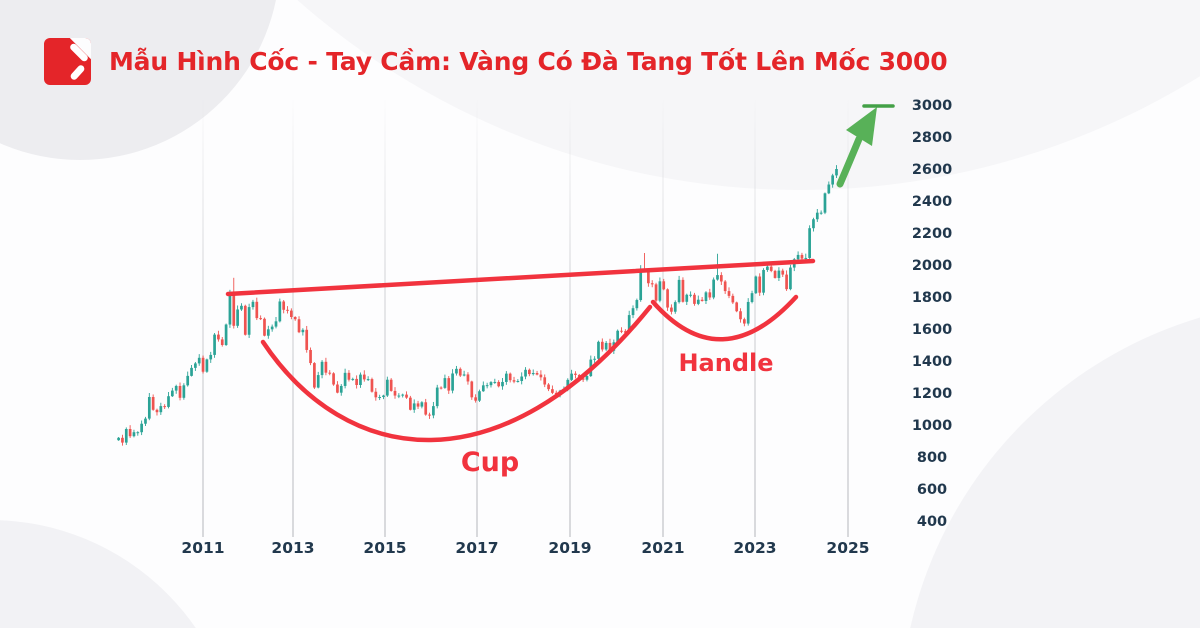  I want to click on y-axis-label: 3000, so click(932, 106).